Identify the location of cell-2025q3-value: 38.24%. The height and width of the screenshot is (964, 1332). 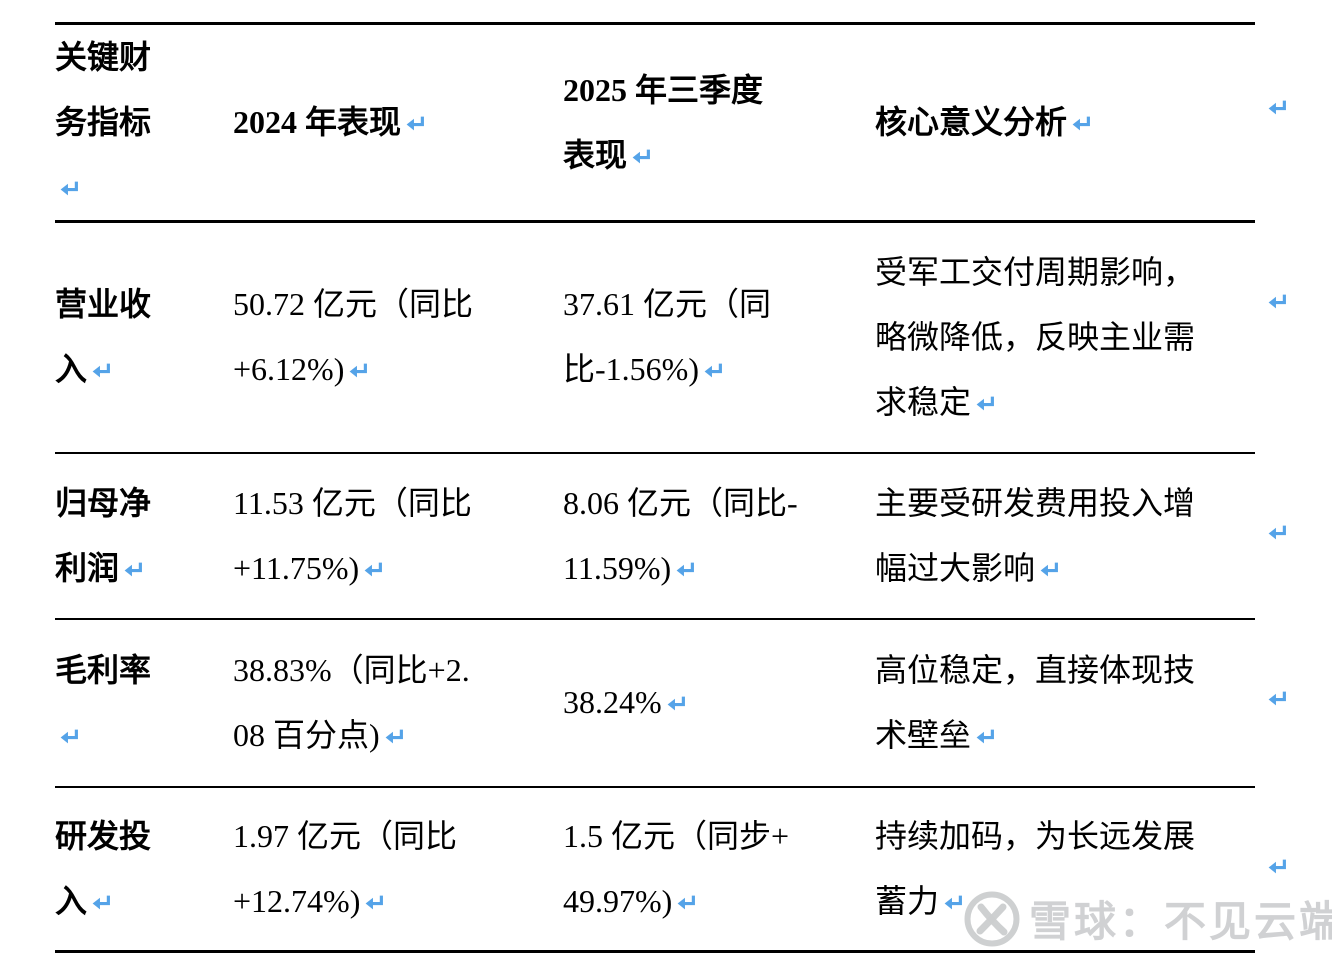
(719, 703).